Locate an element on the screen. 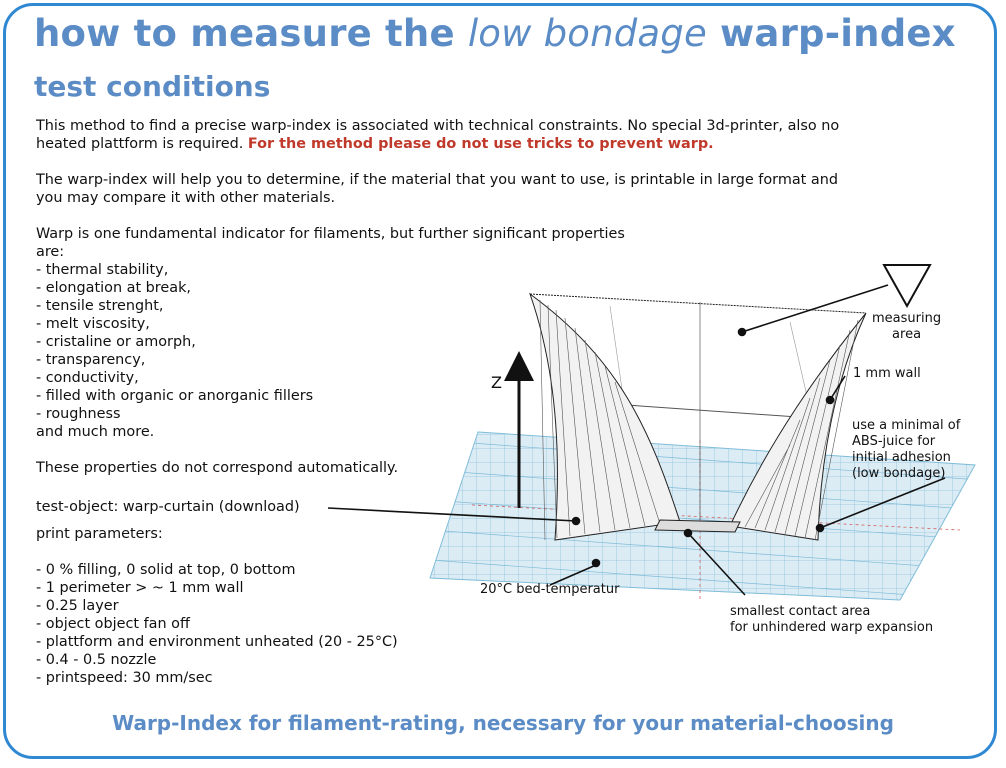  measuring-area-line-2: area is located at coordinates (907, 334).